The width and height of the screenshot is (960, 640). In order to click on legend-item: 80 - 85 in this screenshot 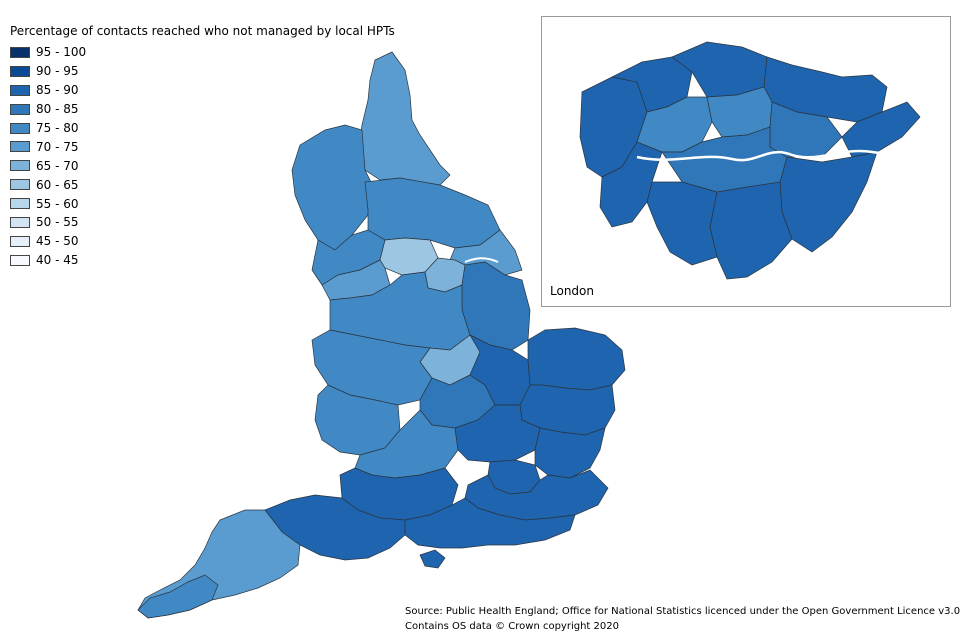, I will do `click(202, 109)`.